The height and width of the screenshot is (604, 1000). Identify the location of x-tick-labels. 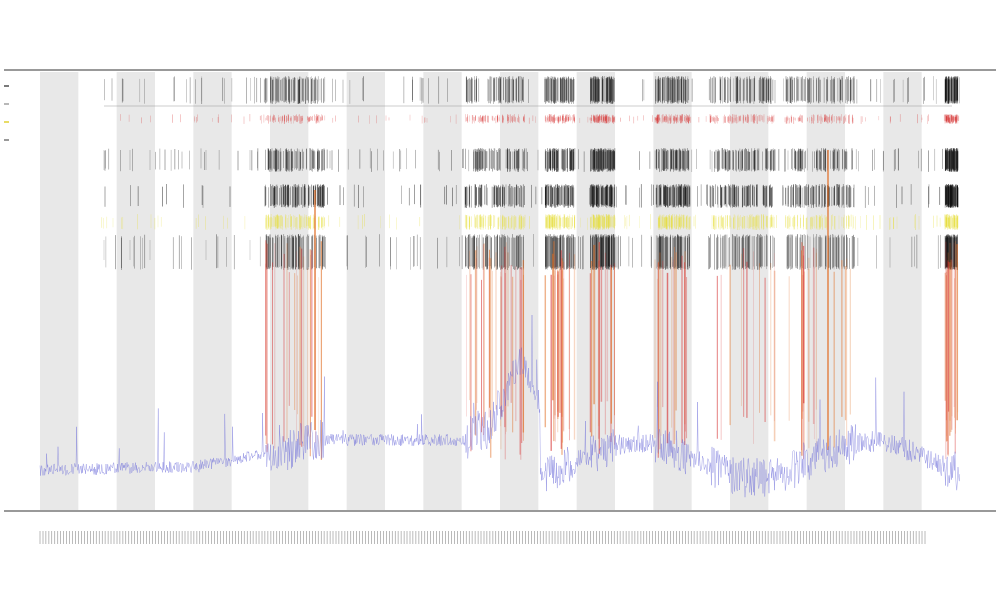
(482, 537).